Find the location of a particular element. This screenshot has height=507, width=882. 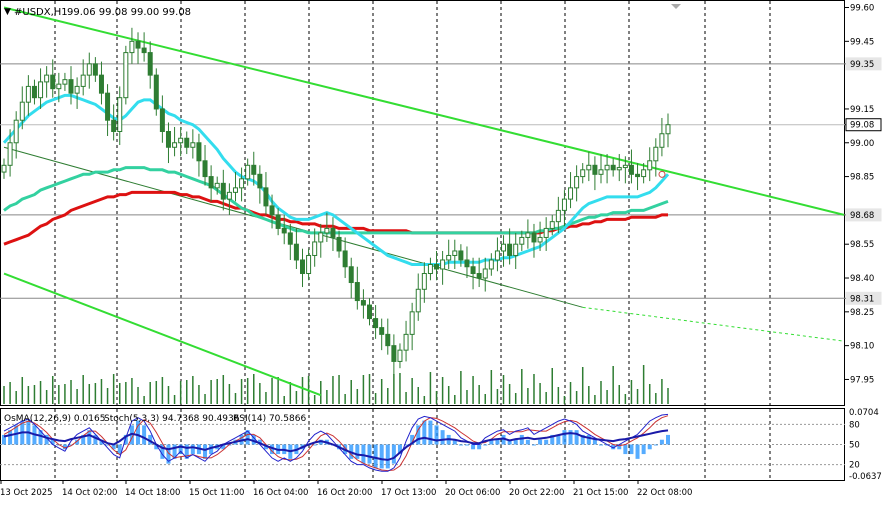

osma-label: OsMA(12,26,9) 0.0165 is located at coordinates (54, 419).